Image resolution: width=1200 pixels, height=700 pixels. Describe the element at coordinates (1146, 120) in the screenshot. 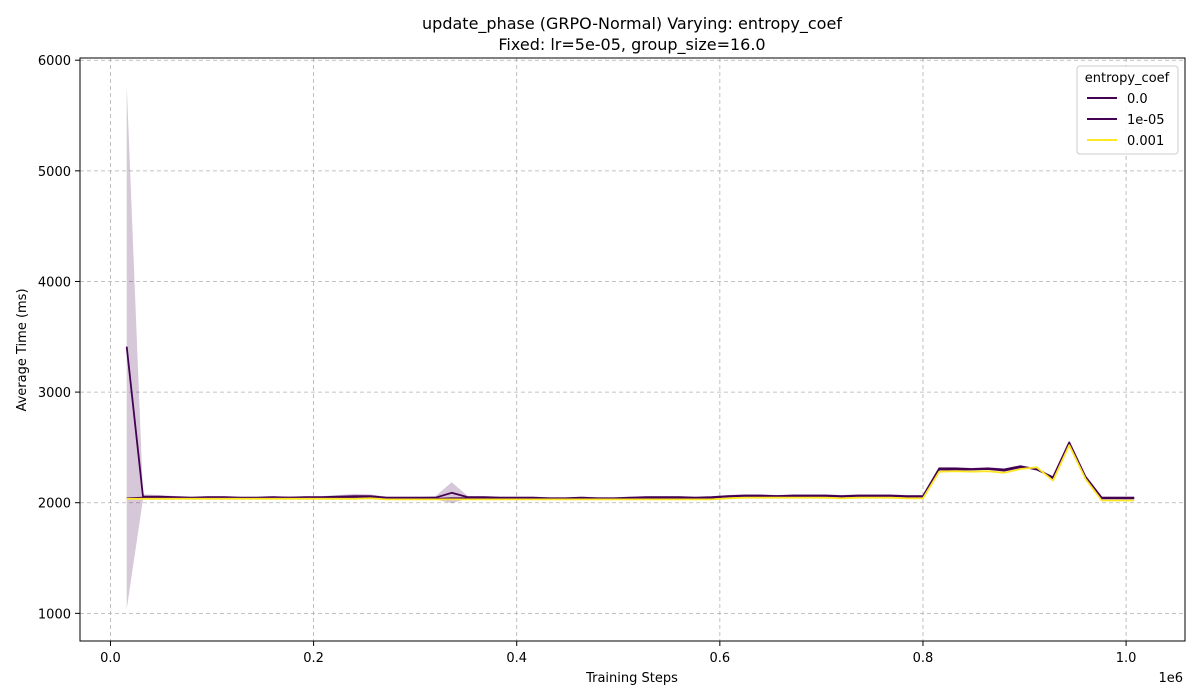

I see `legend-label: 1e-05` at that location.